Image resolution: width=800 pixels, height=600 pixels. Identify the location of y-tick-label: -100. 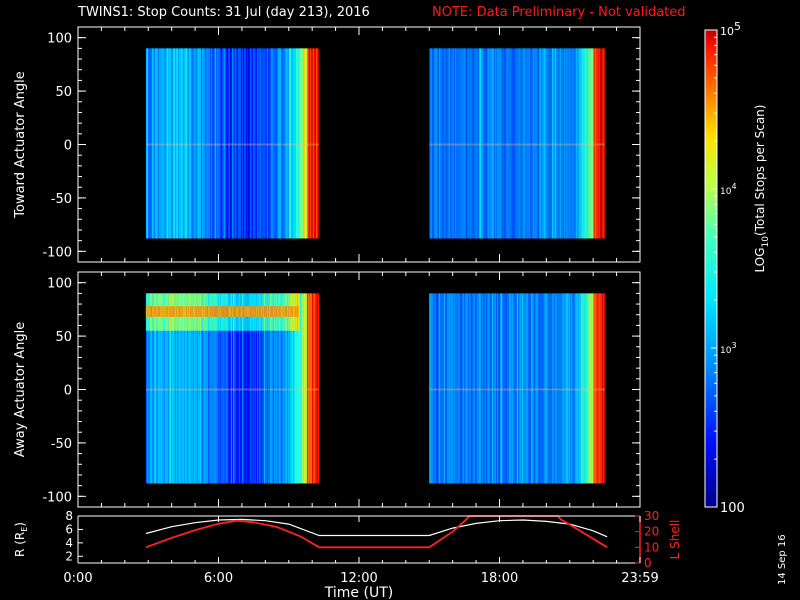
(57, 497).